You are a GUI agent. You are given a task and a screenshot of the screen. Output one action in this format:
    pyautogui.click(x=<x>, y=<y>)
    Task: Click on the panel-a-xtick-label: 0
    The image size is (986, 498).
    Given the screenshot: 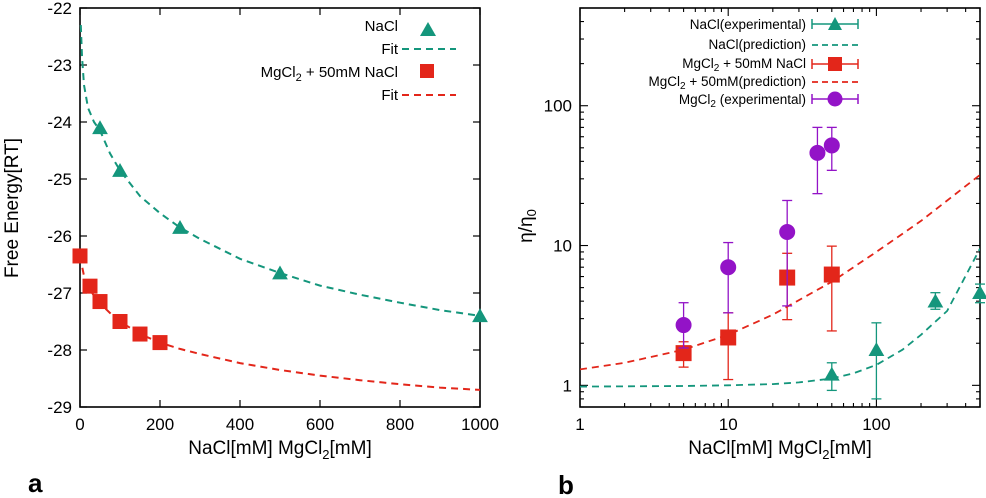 What is the action you would take?
    pyautogui.click(x=79, y=424)
    